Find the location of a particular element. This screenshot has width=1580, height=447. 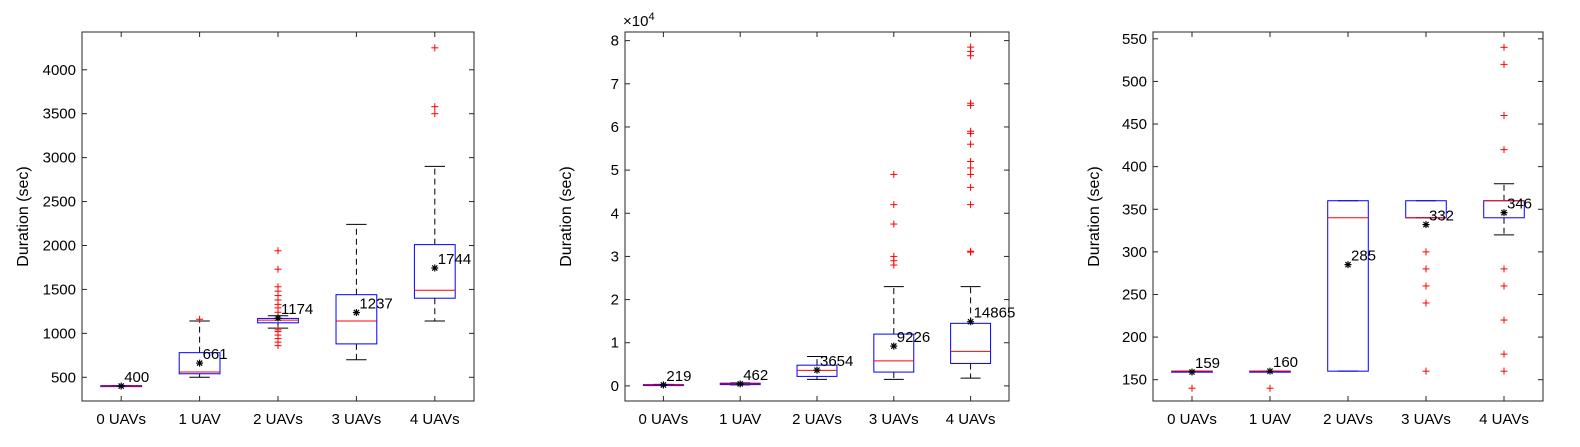

box-3: 3654 is located at coordinates (824, 366).